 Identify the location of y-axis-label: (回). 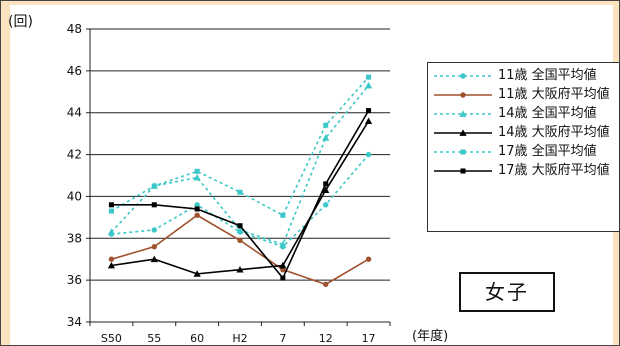
(20, 22).